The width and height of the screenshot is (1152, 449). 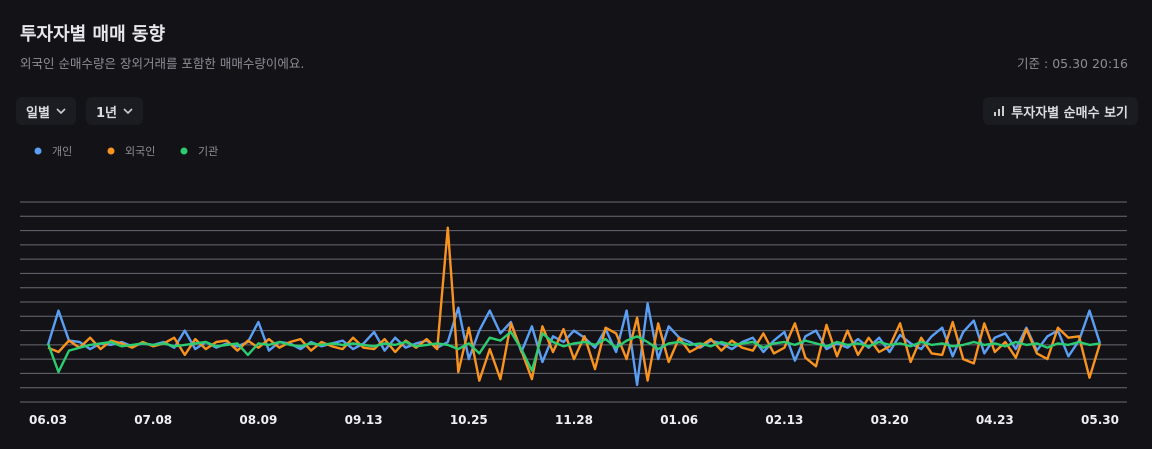 What do you see at coordinates (1069, 113) in the screenshot?
I see `net-buy-label: 투자자별 순매수 보기` at bounding box center [1069, 113].